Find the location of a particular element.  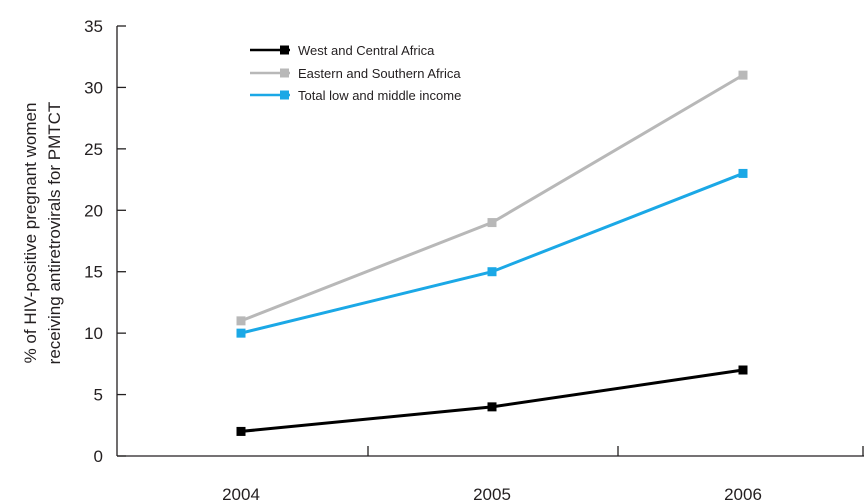

y-tick-label: 30 is located at coordinates (93, 87).